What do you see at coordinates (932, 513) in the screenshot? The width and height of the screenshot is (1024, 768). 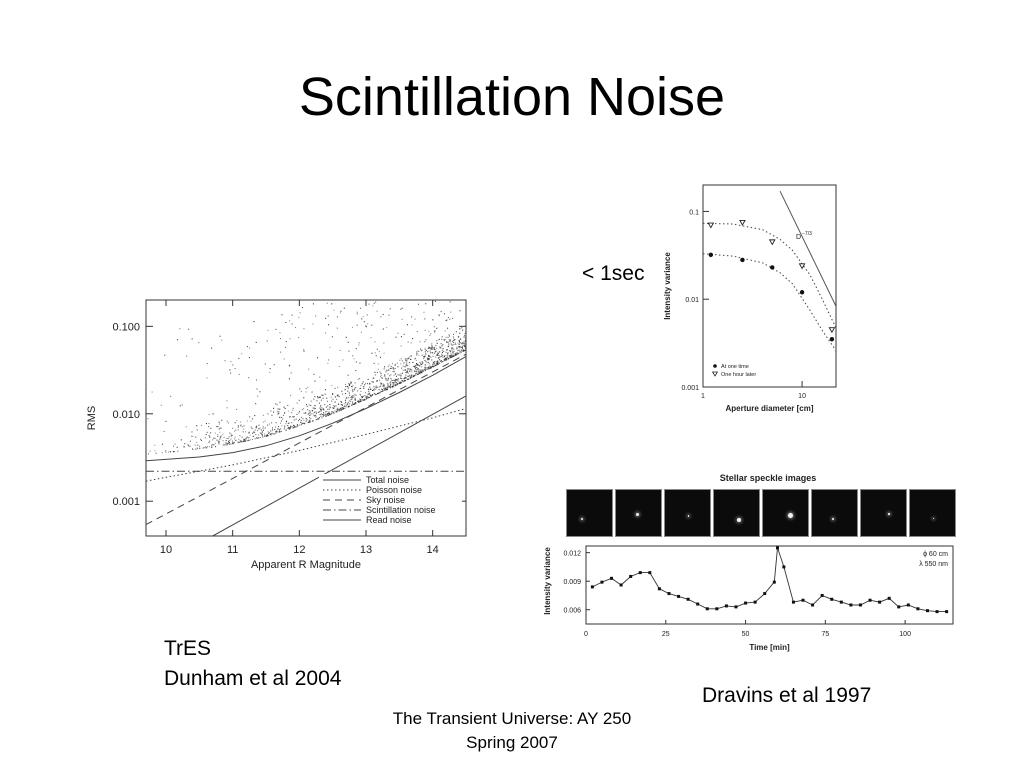 I see `speckle-frame` at bounding box center [932, 513].